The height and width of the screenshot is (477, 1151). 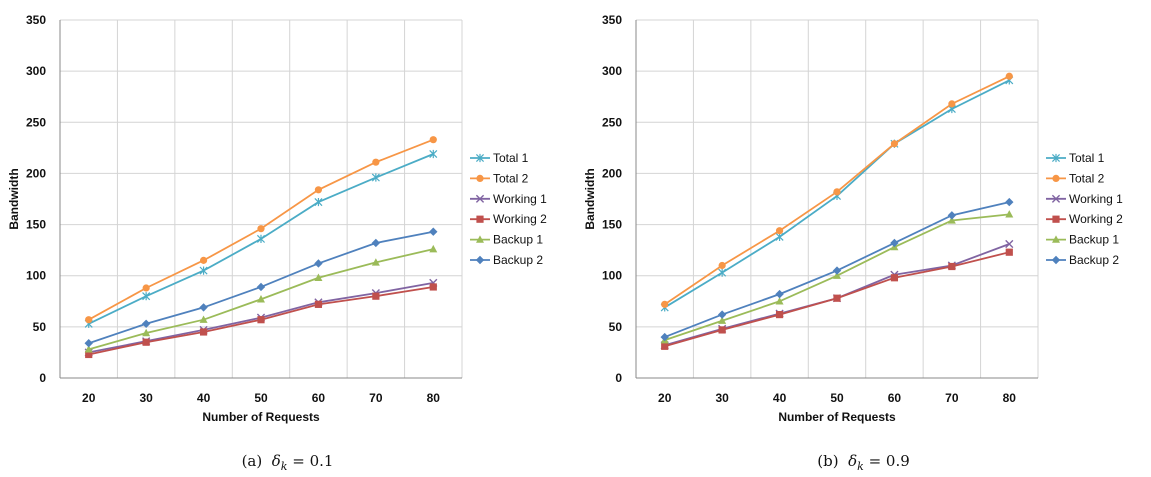 What do you see at coordinates (261, 417) in the screenshot?
I see `x-axis-title-a: Number of Requests` at bounding box center [261, 417].